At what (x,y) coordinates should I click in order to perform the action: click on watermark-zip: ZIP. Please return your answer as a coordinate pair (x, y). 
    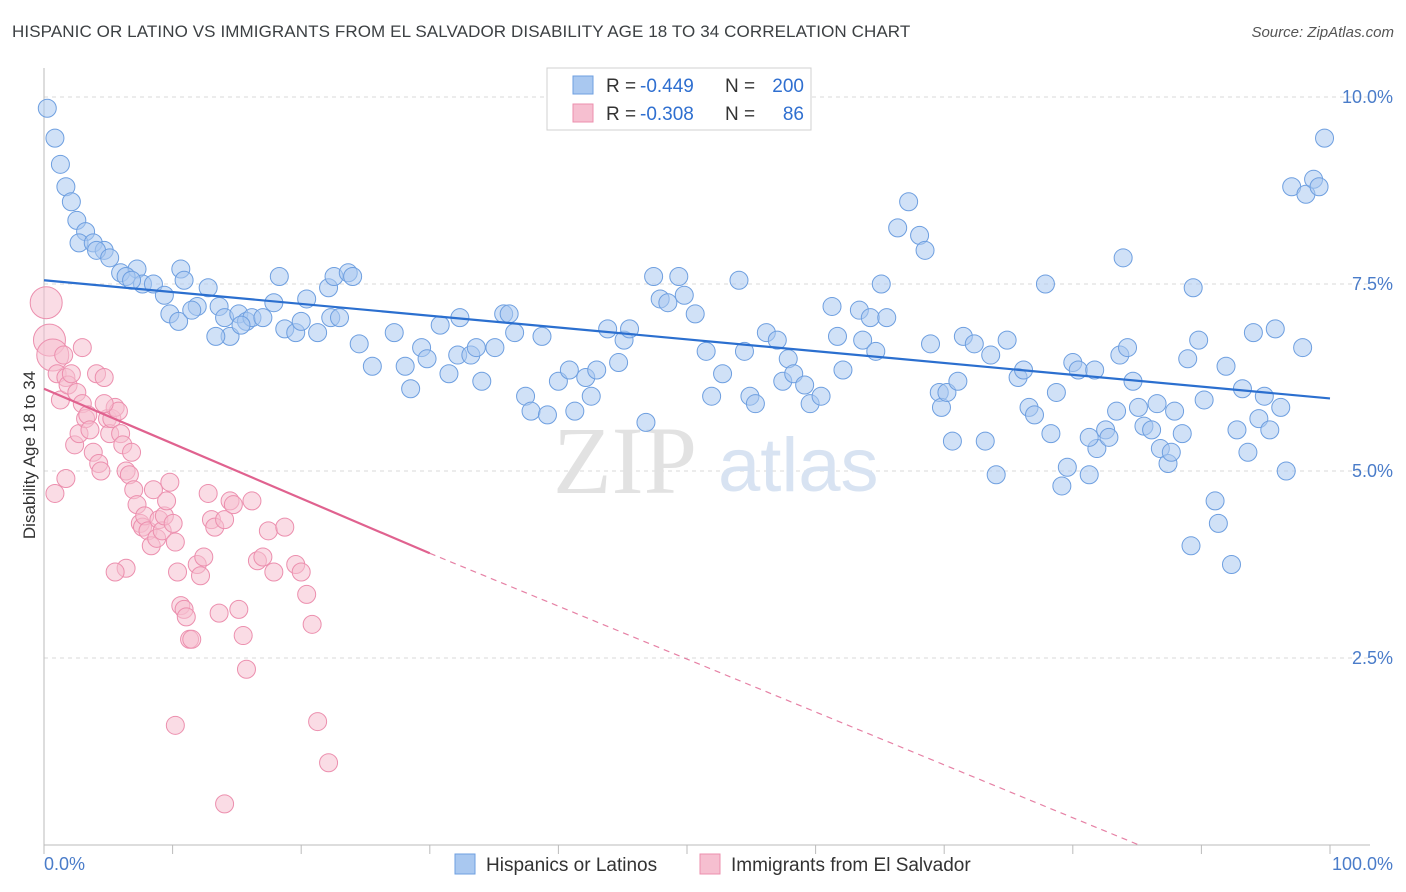
    Looking at the image, I should click on (625, 460).